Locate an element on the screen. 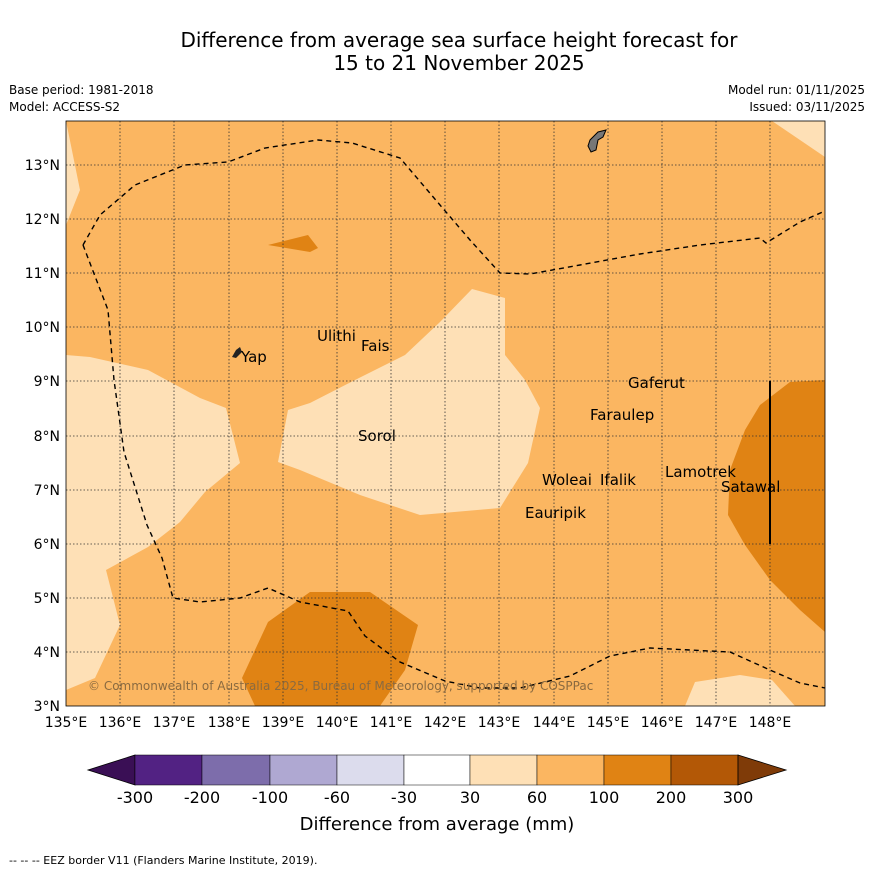 This screenshot has height=873, width=873. colorbar is located at coordinates (437, 770).